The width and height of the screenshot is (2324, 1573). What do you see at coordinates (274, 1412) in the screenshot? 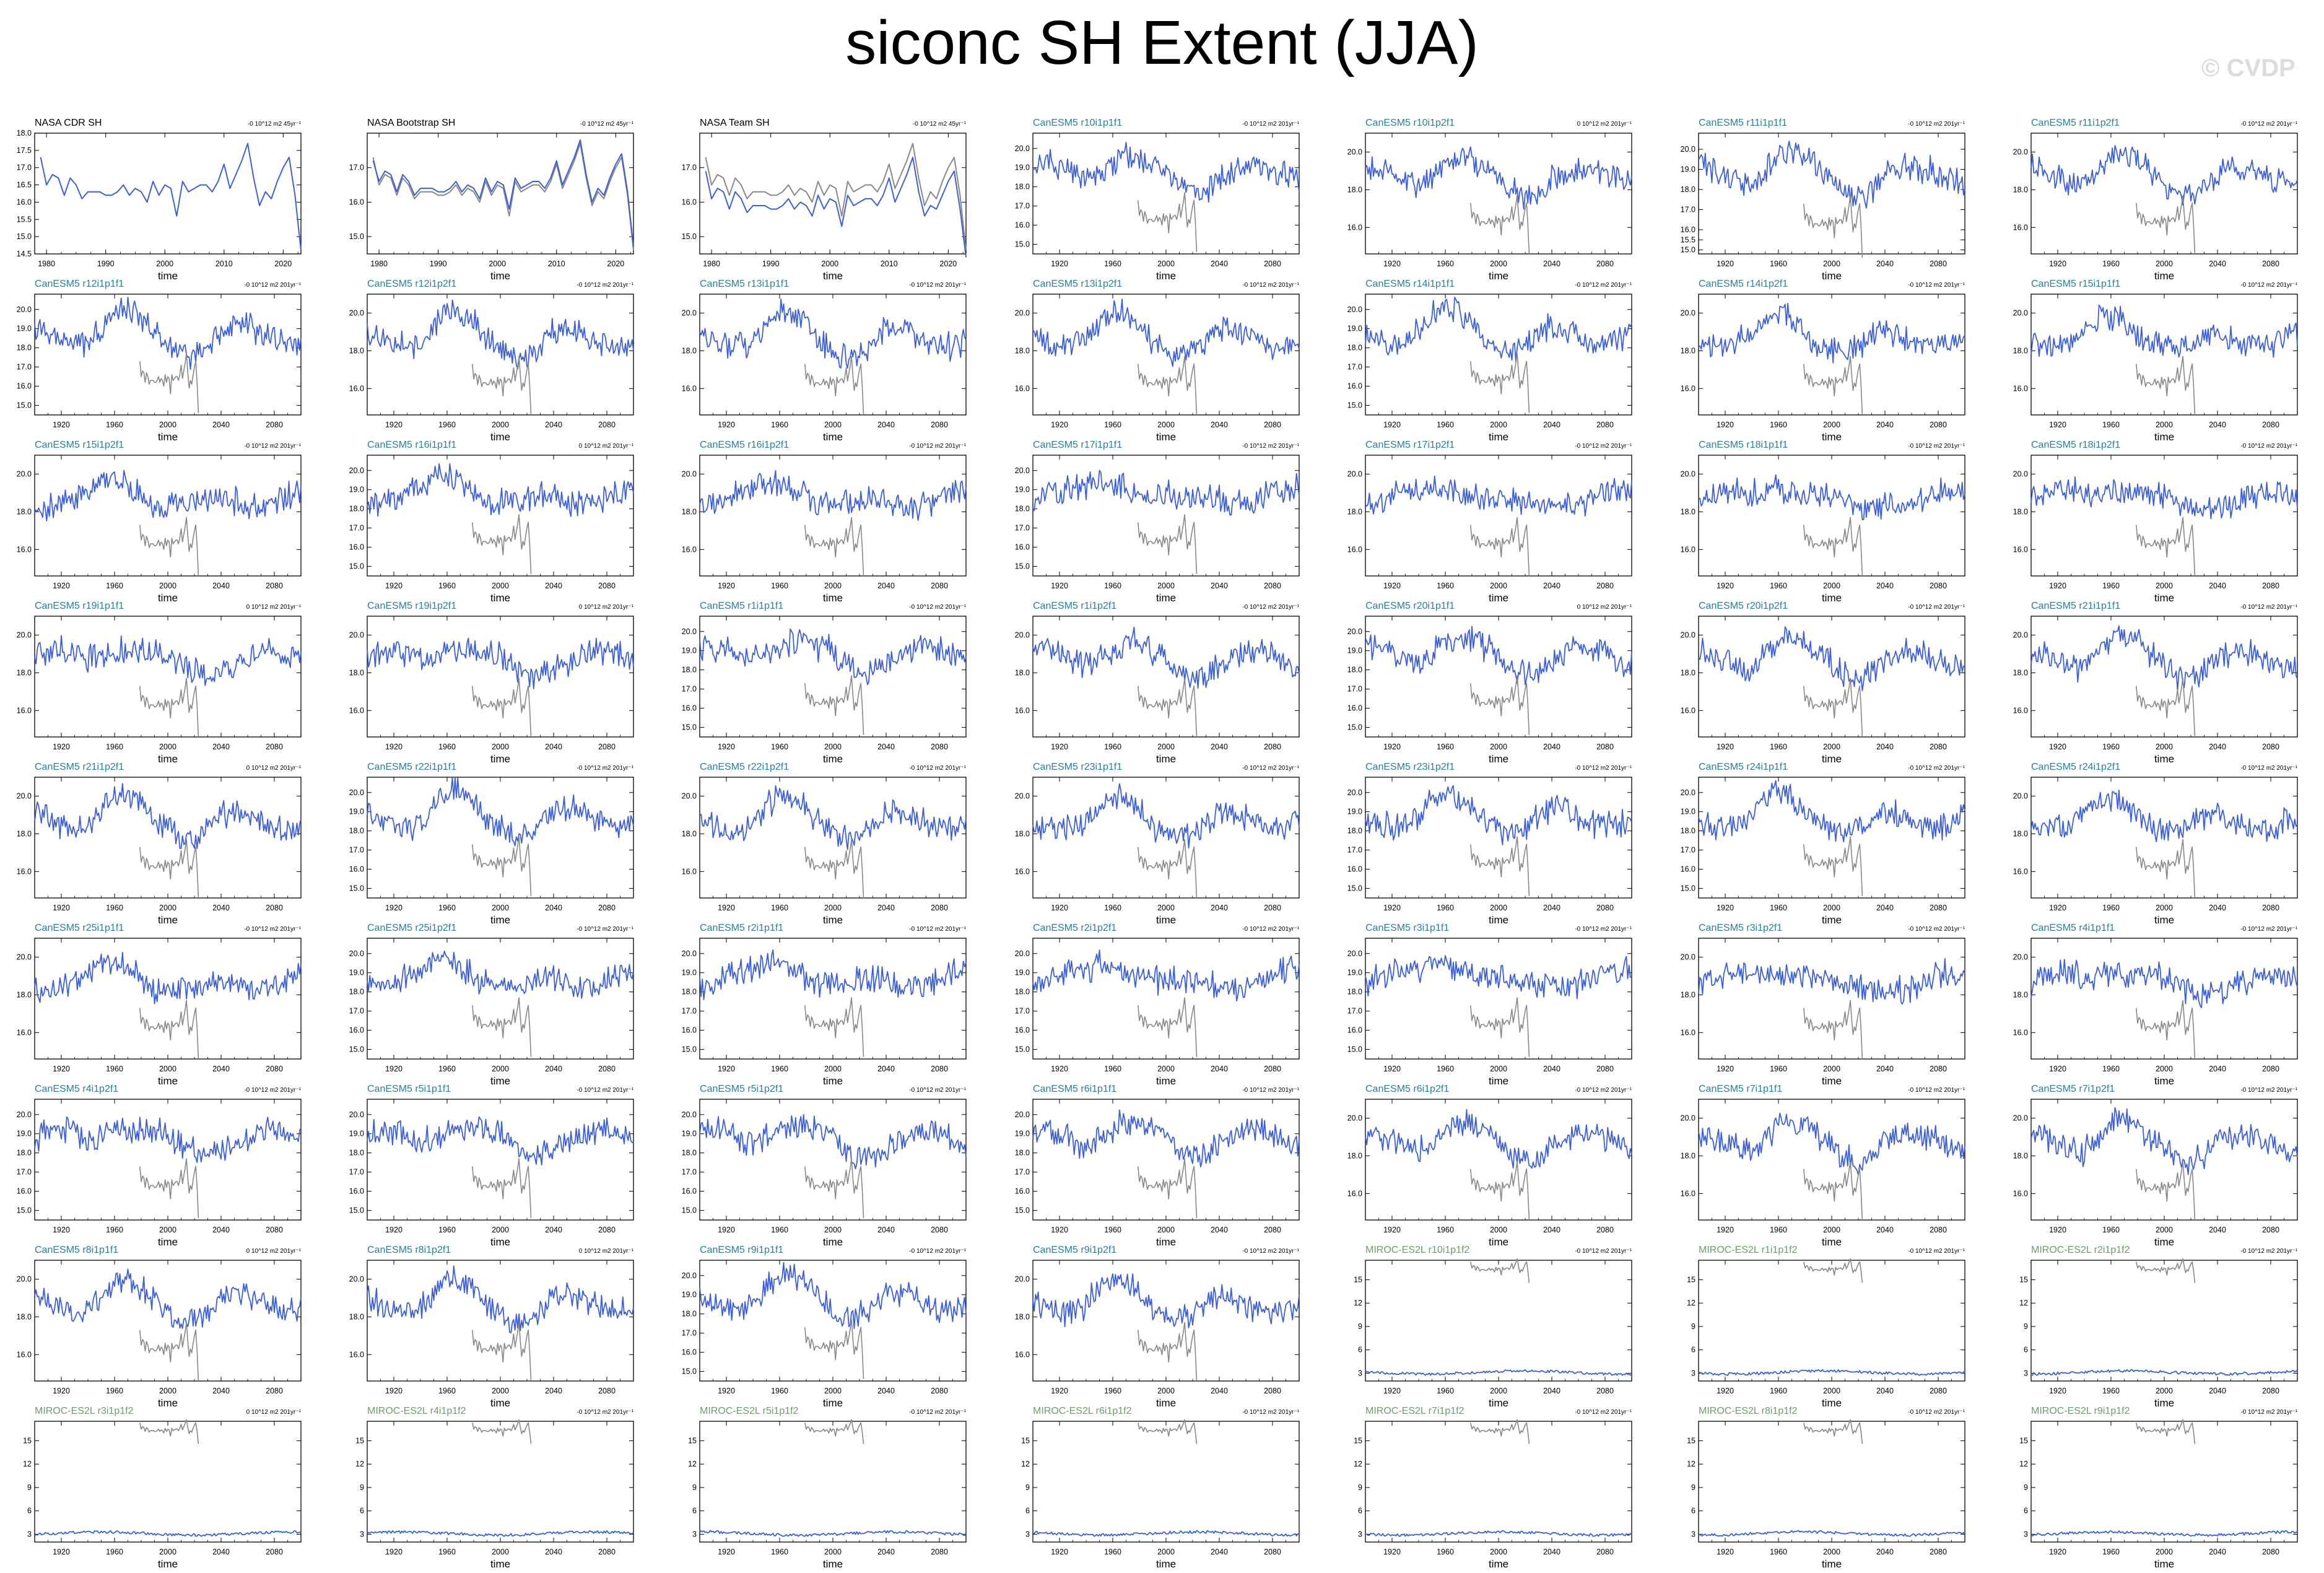
I see `panel-trend: 0 10^12 m2 201yr⁻¹` at bounding box center [274, 1412].